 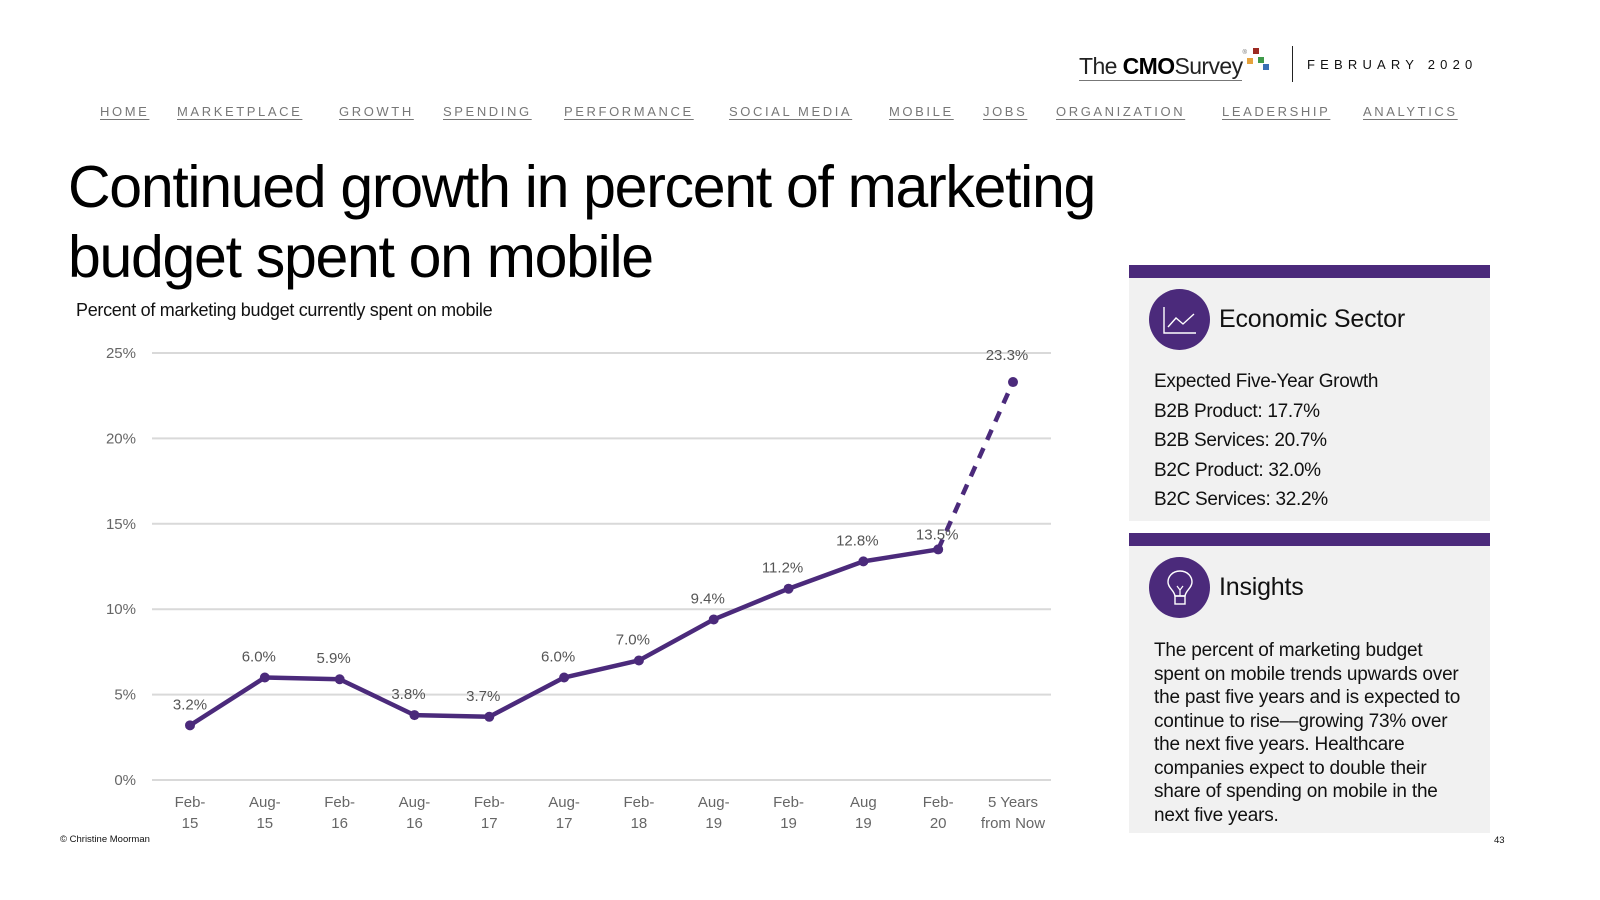 I want to click on nav-marketplace: MARKETPLACE, so click(x=240, y=111).